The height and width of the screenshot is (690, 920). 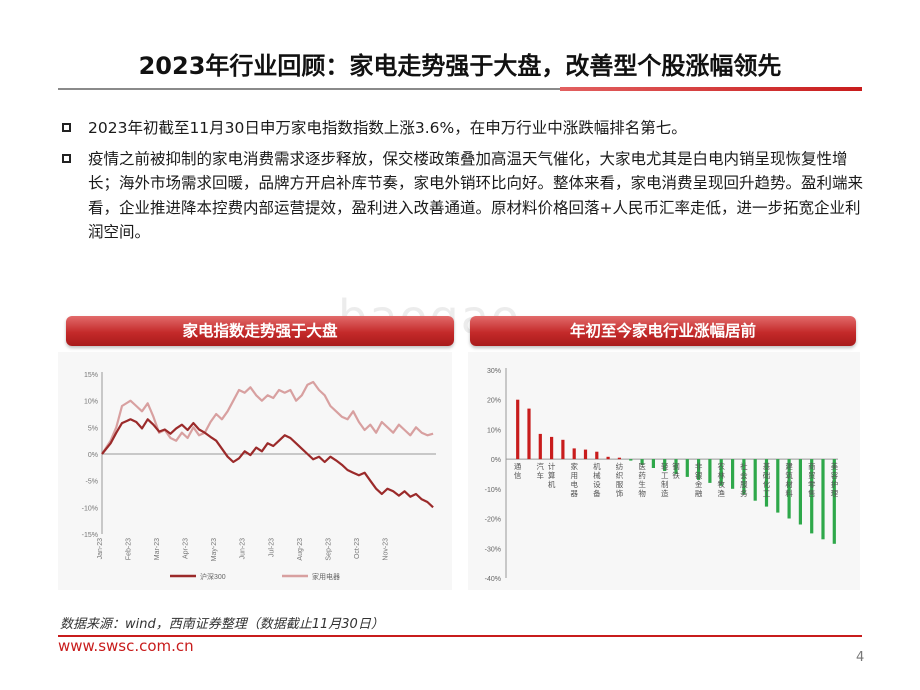 I want to click on footer-url-link: www.swsc.com.cn, so click(x=126, y=646).